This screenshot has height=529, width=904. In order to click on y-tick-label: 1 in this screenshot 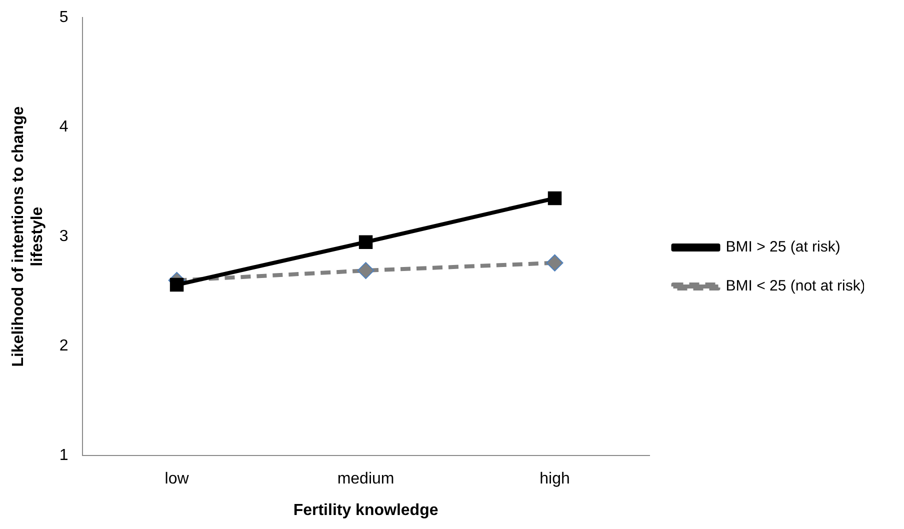, I will do `click(63, 455)`.